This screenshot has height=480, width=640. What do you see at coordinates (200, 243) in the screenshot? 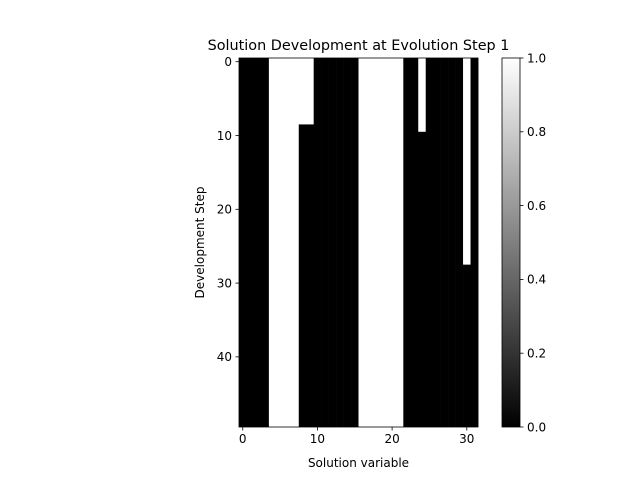
I see `y-axis-label: Development Step` at bounding box center [200, 243].